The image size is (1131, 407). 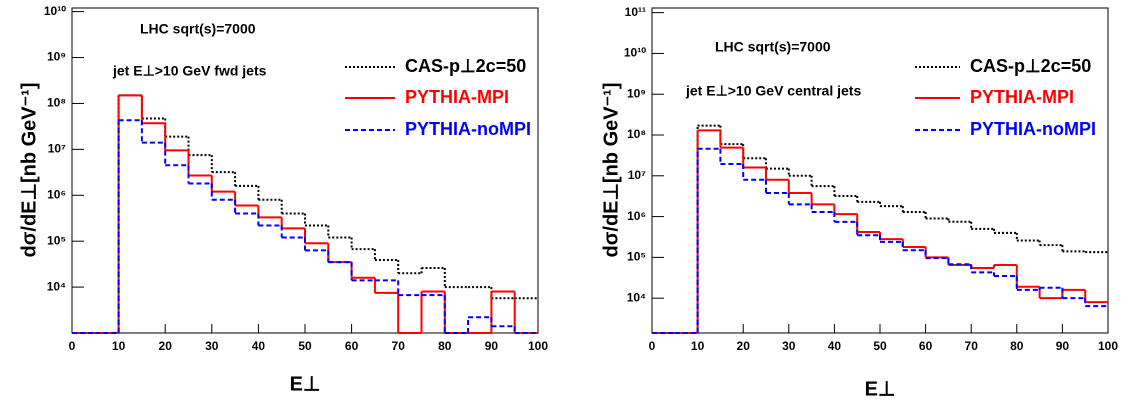 I want to click on annotation: jet E⊥>10 GeV central jets, so click(x=773, y=91).